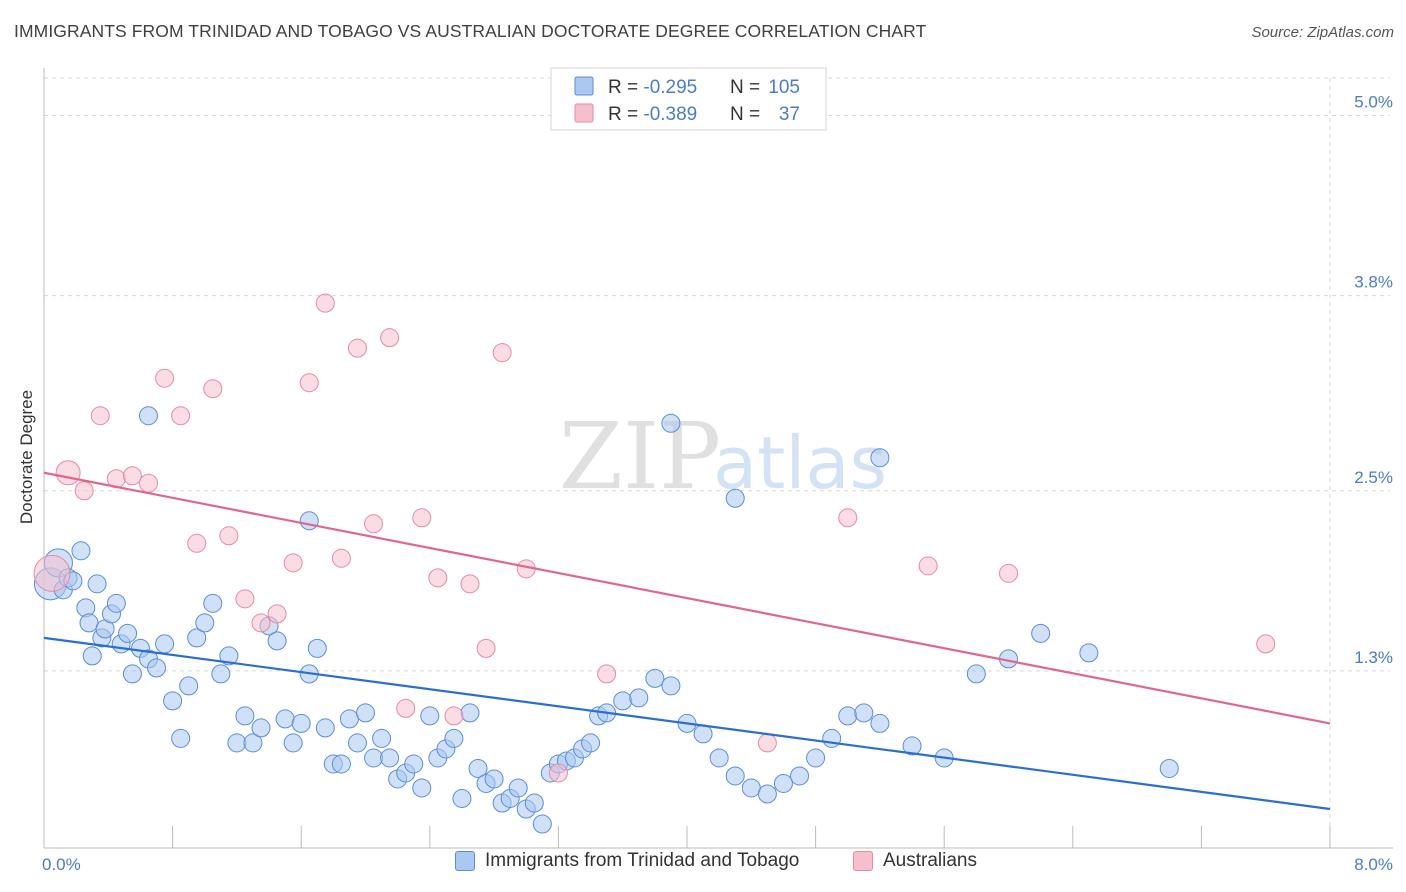 The width and height of the screenshot is (1406, 892). I want to click on y-tick-label: 2.5%, so click(1373, 477).